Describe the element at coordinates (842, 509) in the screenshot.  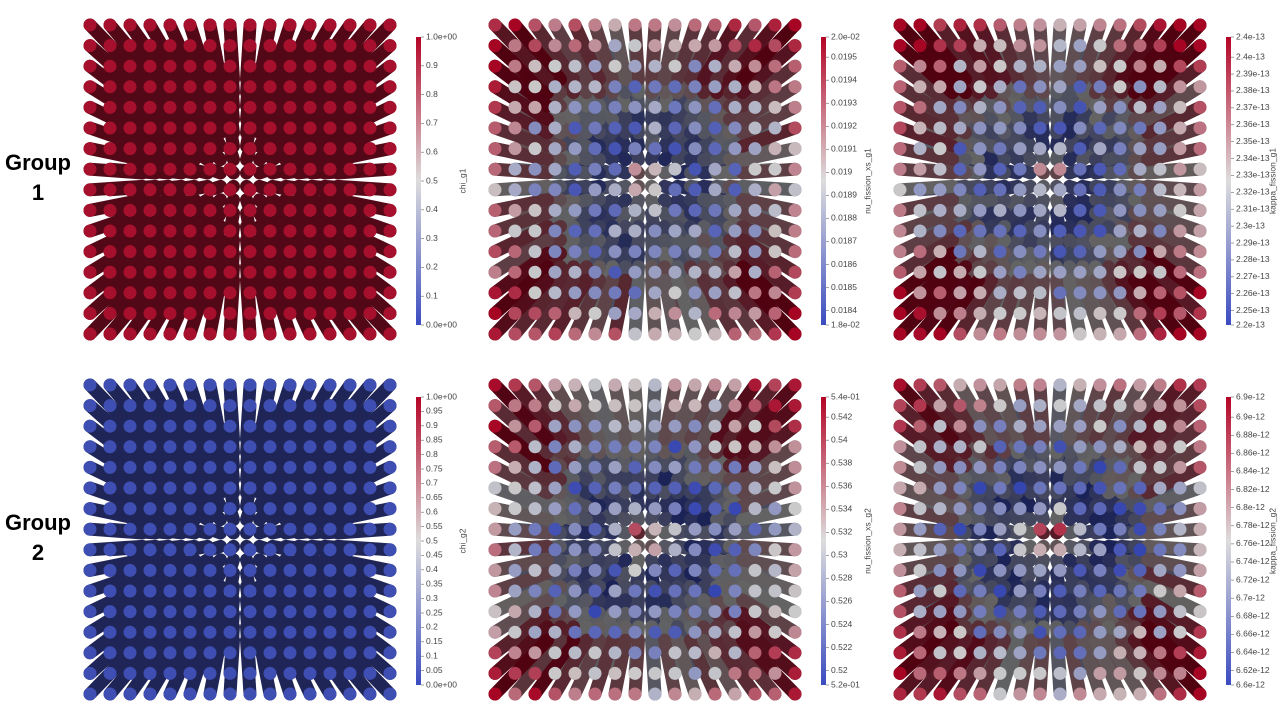
I see `colorbar-tick-label: 0.534` at that location.